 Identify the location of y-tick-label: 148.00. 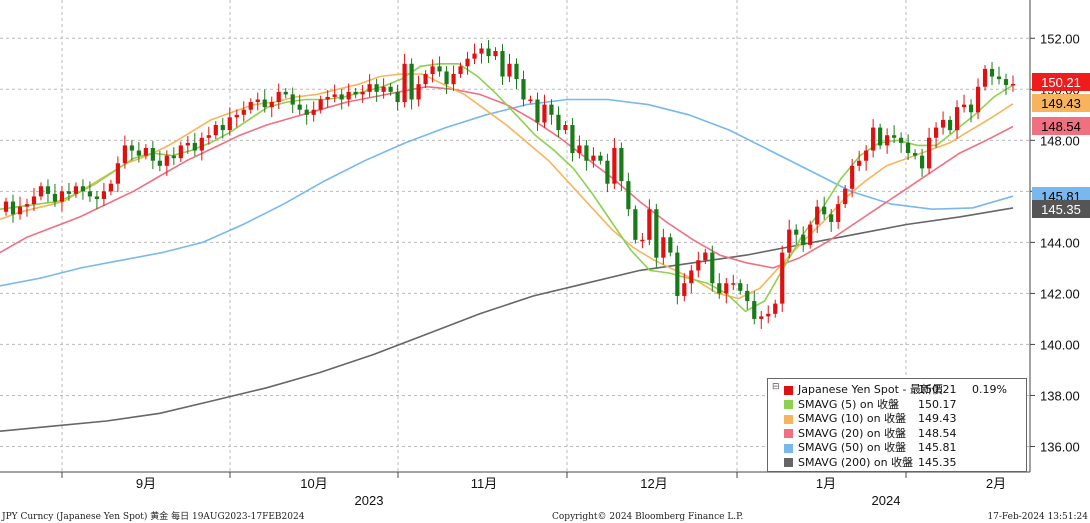
(1060, 140).